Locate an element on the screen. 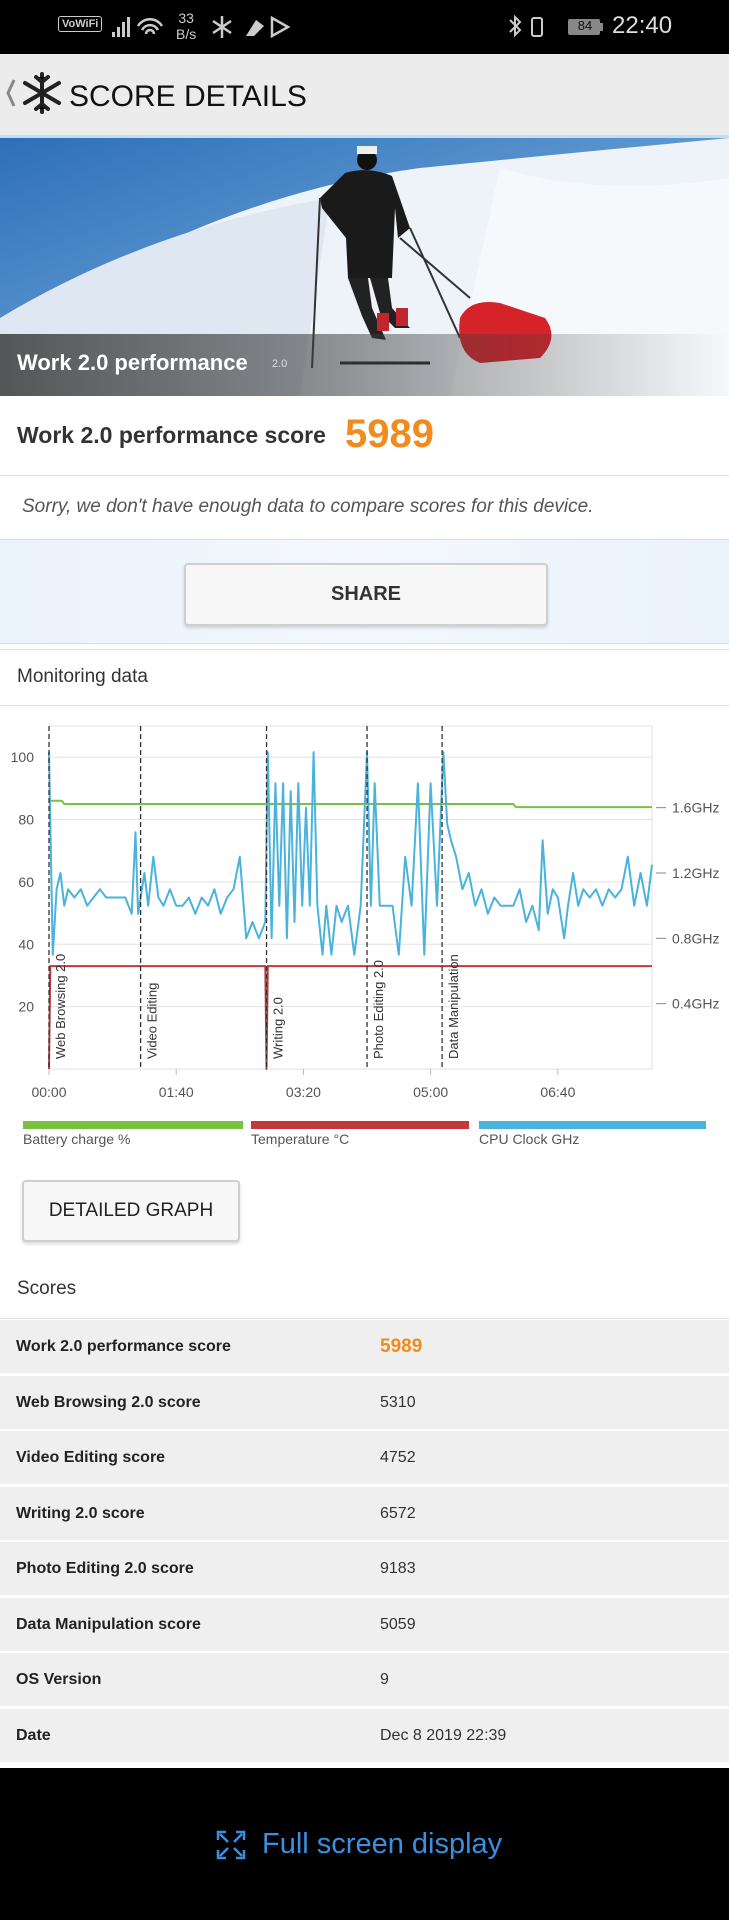 This screenshot has width=729, height=1920. fullscreen-button: Full screen display is located at coordinates (382, 1844).